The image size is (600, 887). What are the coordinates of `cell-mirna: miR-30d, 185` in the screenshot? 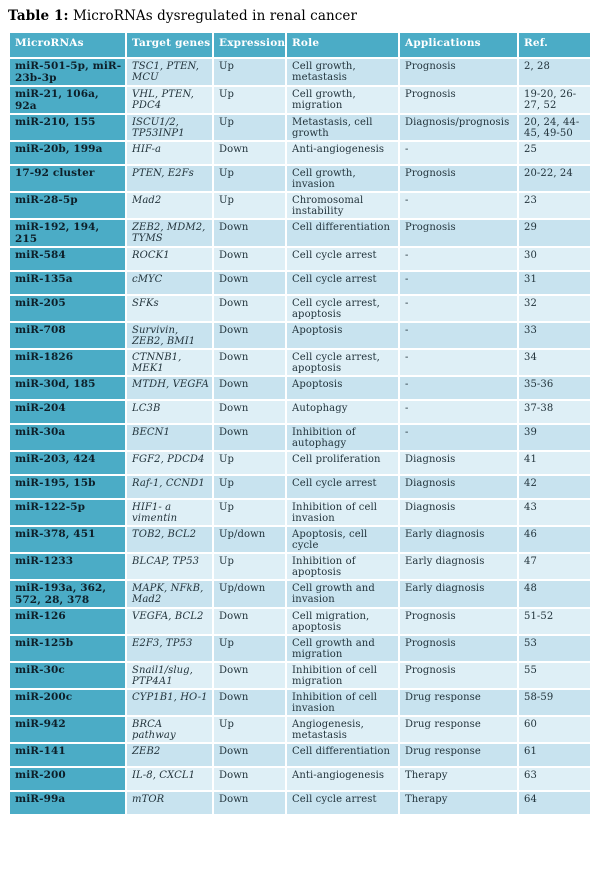 It's located at (67, 388).